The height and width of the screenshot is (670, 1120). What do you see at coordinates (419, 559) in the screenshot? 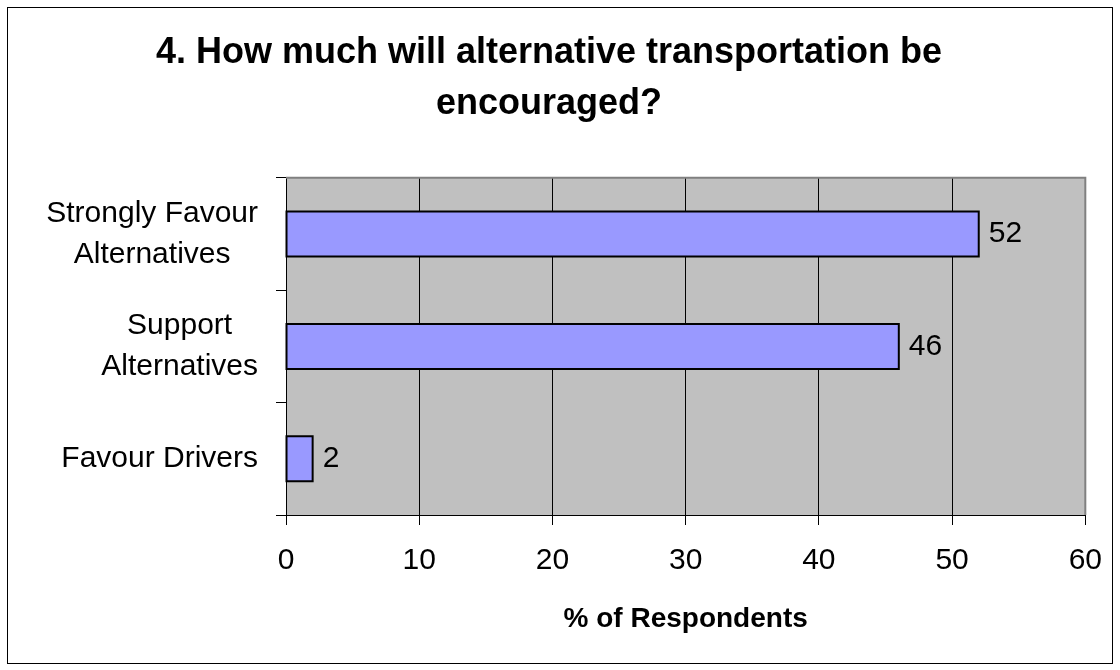
I see `x-tick-label: 10` at bounding box center [419, 559].